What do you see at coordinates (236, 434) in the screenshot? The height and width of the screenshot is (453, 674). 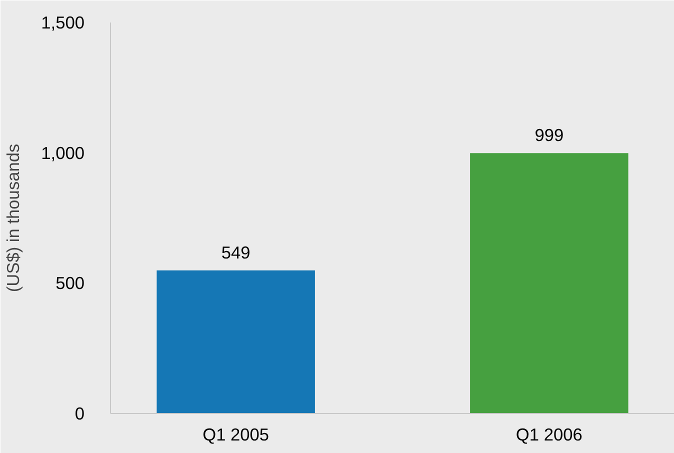 I see `x-tick-label: Q1 2005` at bounding box center [236, 434].